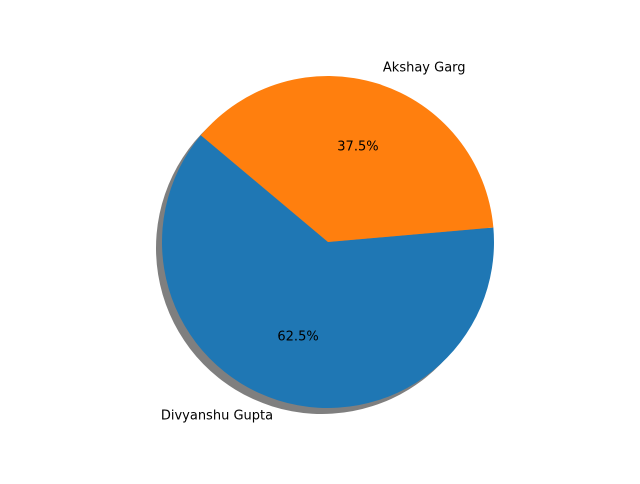 Image resolution: width=640 pixels, height=484 pixels. I want to click on pie-category-label-akshay-garg: Akshay Garg, so click(424, 67).